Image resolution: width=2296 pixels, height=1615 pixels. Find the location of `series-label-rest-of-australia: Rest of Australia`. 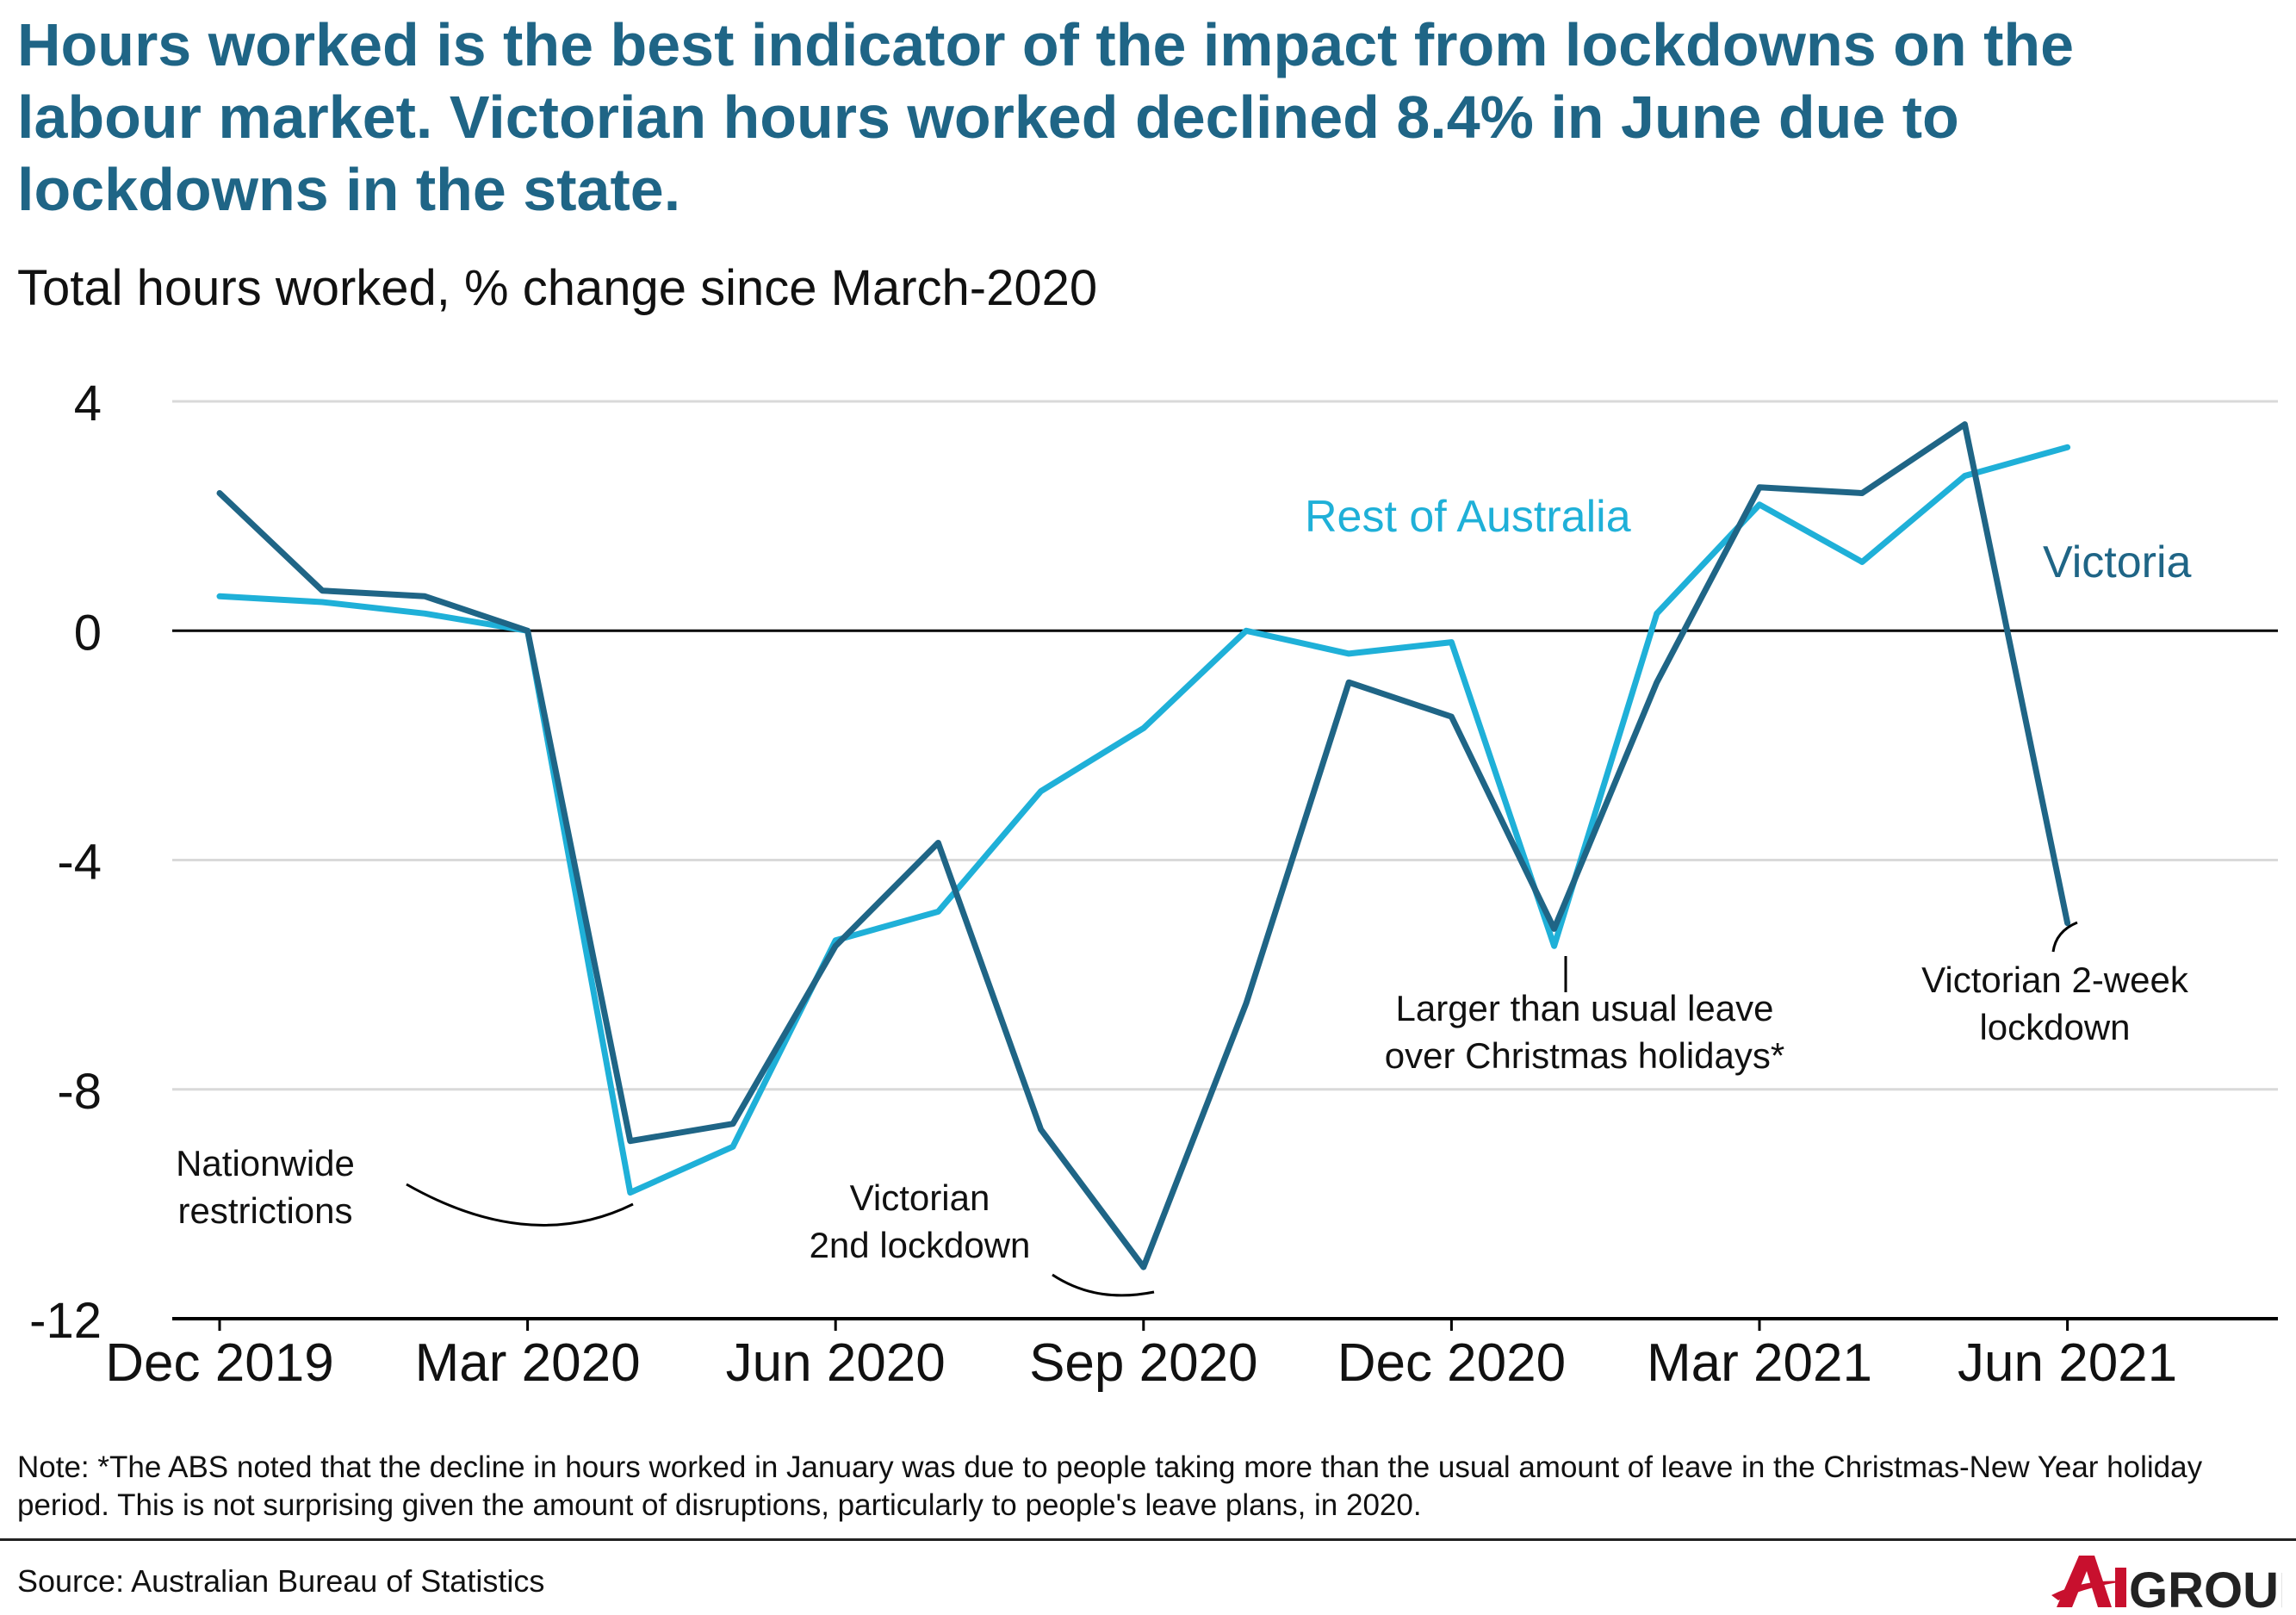

series-label-rest-of-australia: Rest of Australia is located at coordinates (1468, 517).